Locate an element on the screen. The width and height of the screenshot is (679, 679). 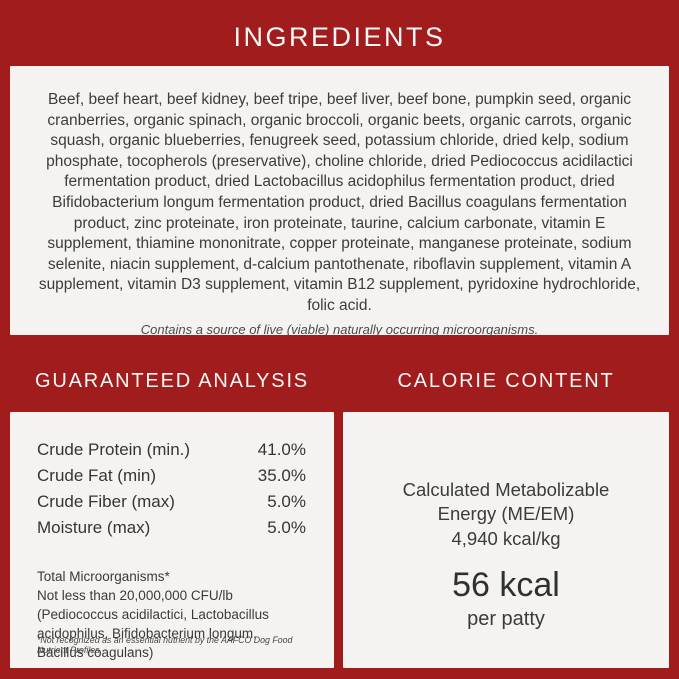
nutrient-label: Moisture (max) is located at coordinates (94, 527).